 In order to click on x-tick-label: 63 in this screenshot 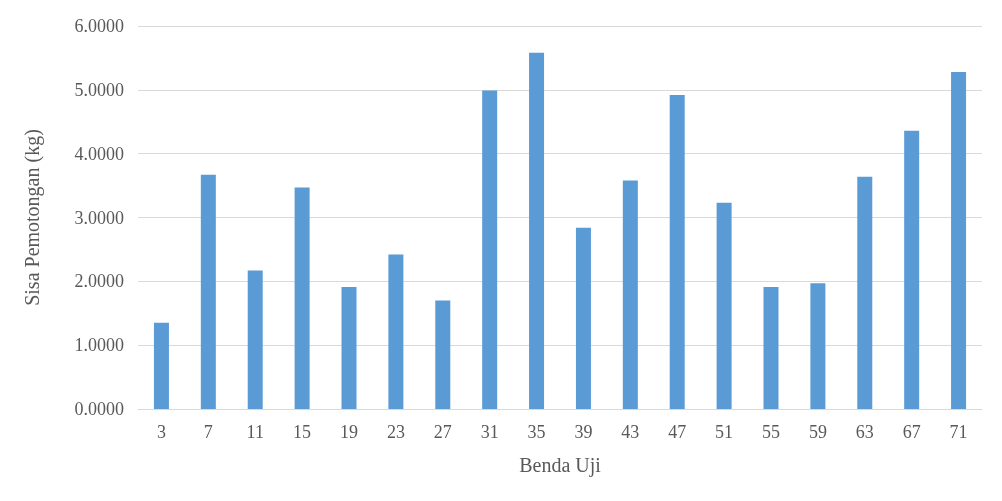, I will do `click(864, 432)`.